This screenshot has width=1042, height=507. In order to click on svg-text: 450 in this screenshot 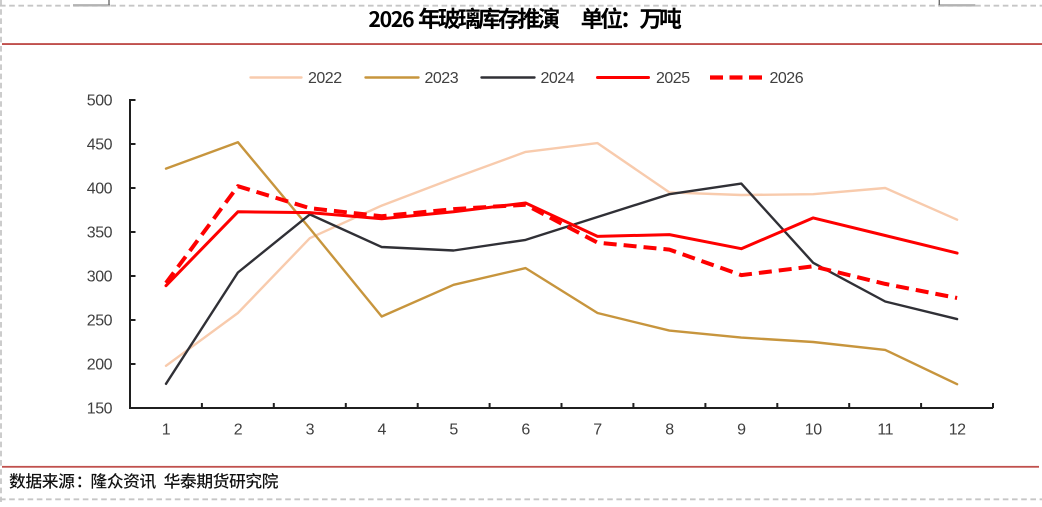, I will do `click(100, 145)`.